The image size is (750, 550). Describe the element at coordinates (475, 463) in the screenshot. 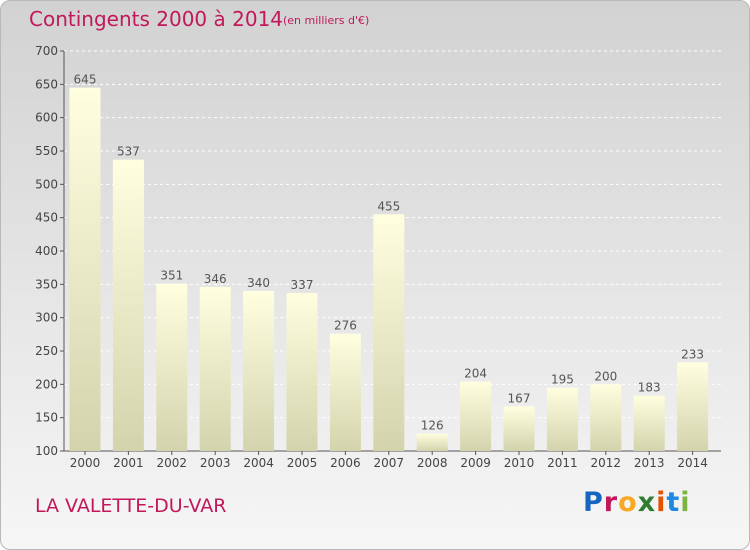

I see `x-tick-label-2009: 2009` at that location.